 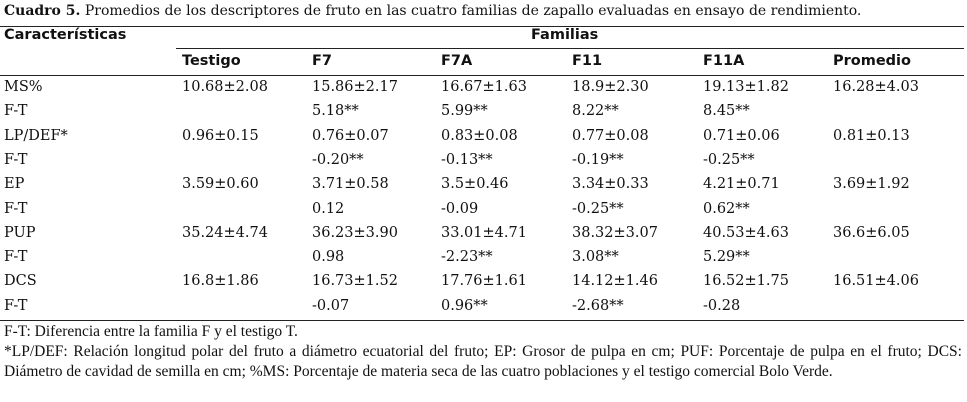 I want to click on column-header-f11a: F11A, so click(x=724, y=61).